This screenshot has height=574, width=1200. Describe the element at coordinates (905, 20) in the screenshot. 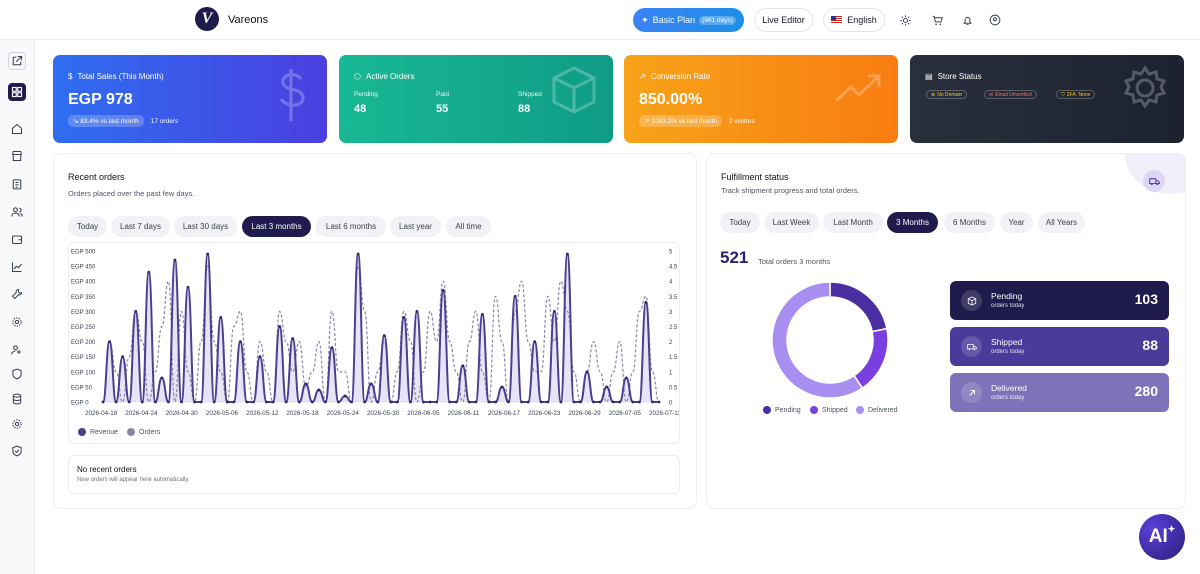

I see `sun-icon` at that location.